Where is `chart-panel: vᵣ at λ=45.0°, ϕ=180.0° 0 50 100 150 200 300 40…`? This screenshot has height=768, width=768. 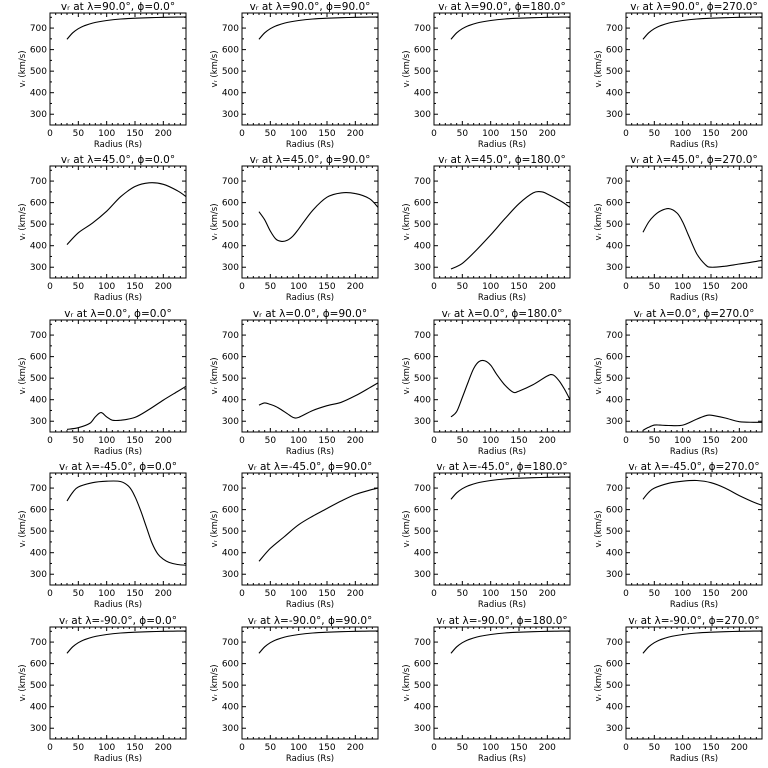 chart-panel: vᵣ at λ=45.0°, ϕ=180.0° 0 50 100 150 200 300 40… is located at coordinates (486, 228).